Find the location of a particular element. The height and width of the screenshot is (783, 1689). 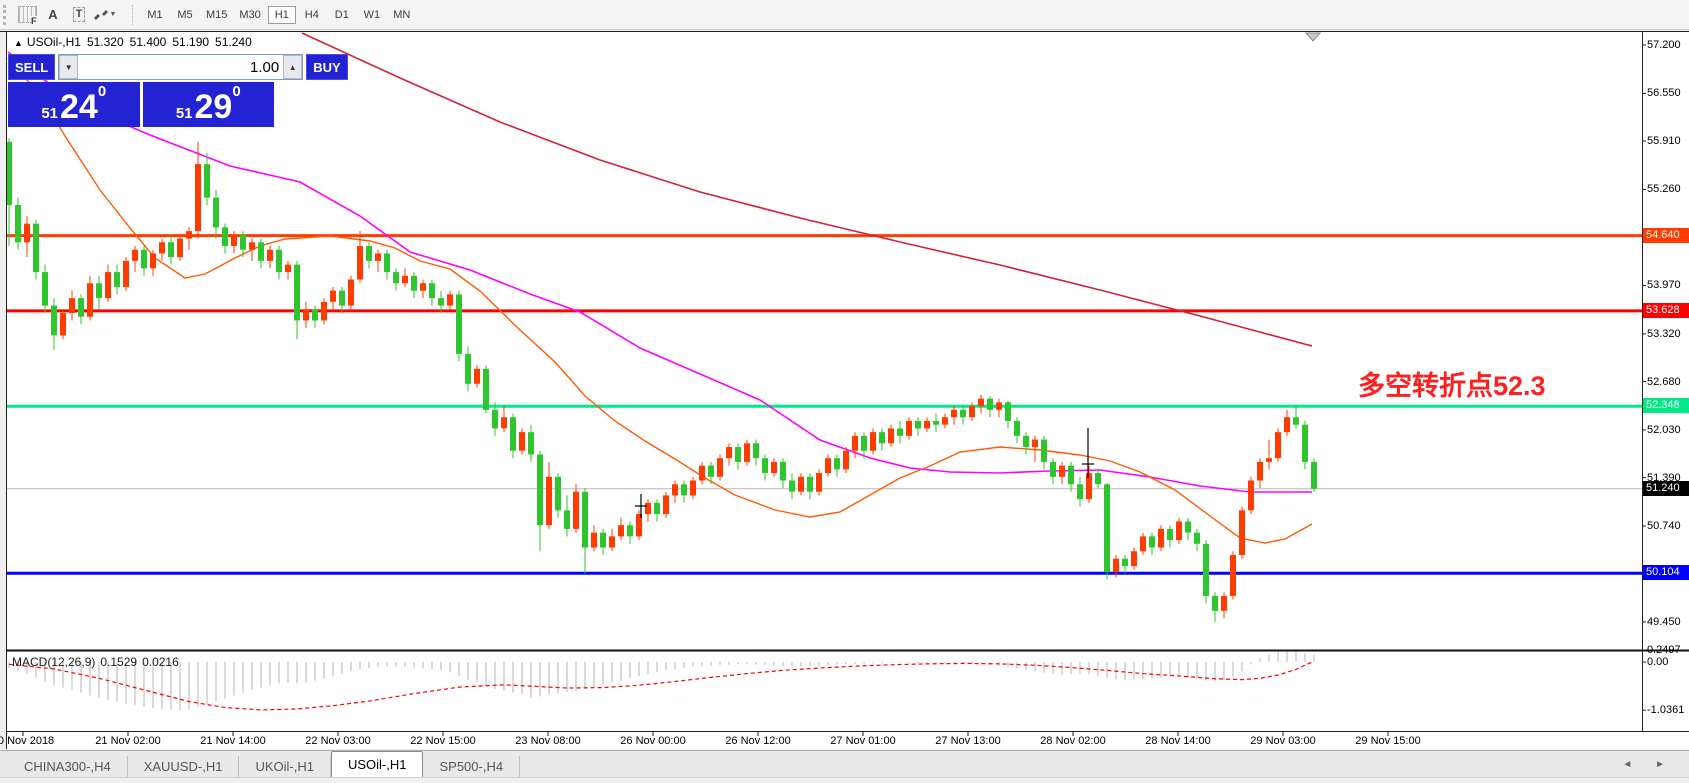

timeframe-button-m15: M15 is located at coordinates (216, 15).